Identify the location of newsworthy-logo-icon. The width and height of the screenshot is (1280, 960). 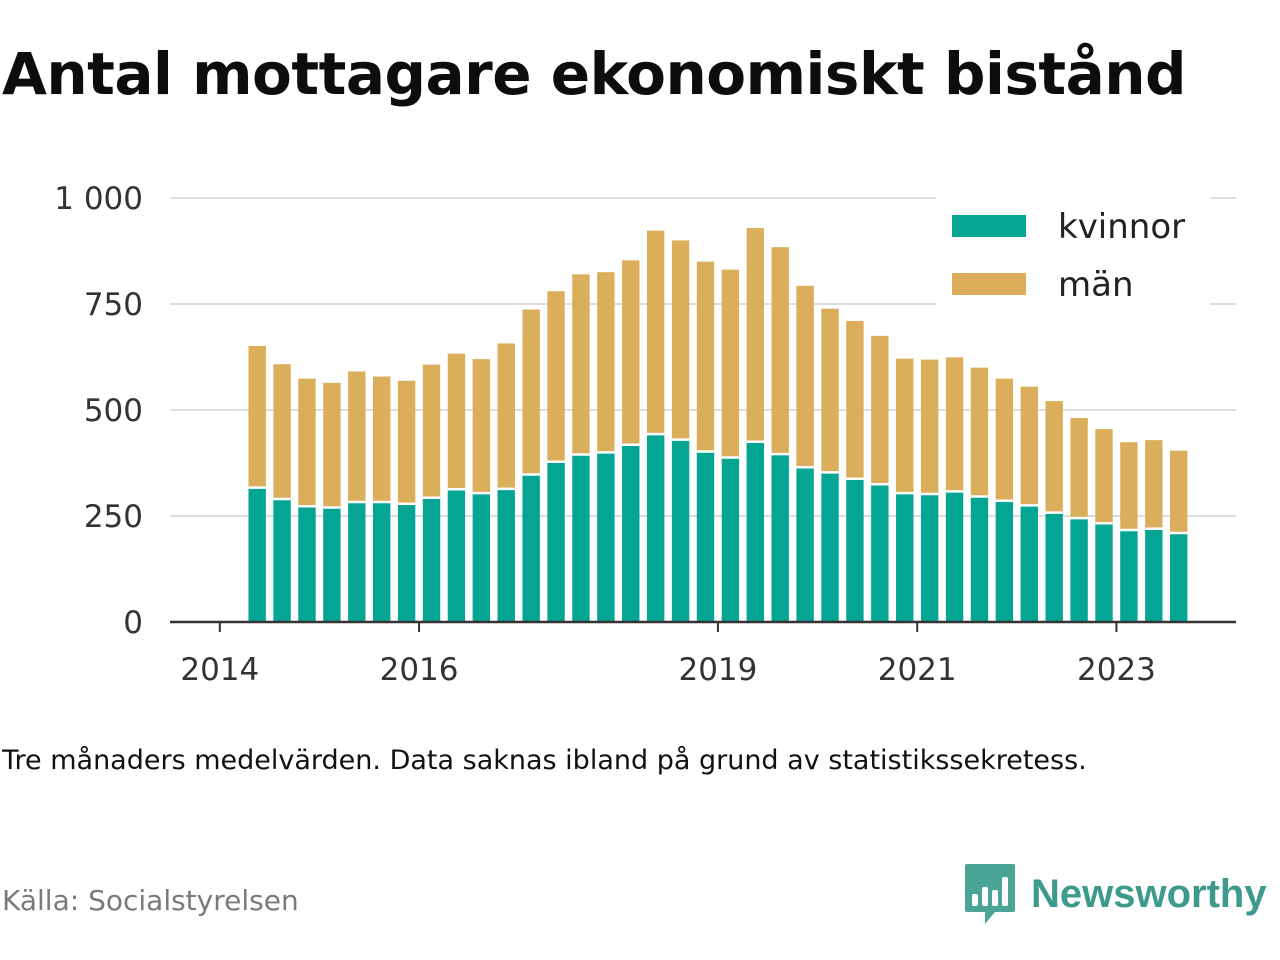
(990, 894).